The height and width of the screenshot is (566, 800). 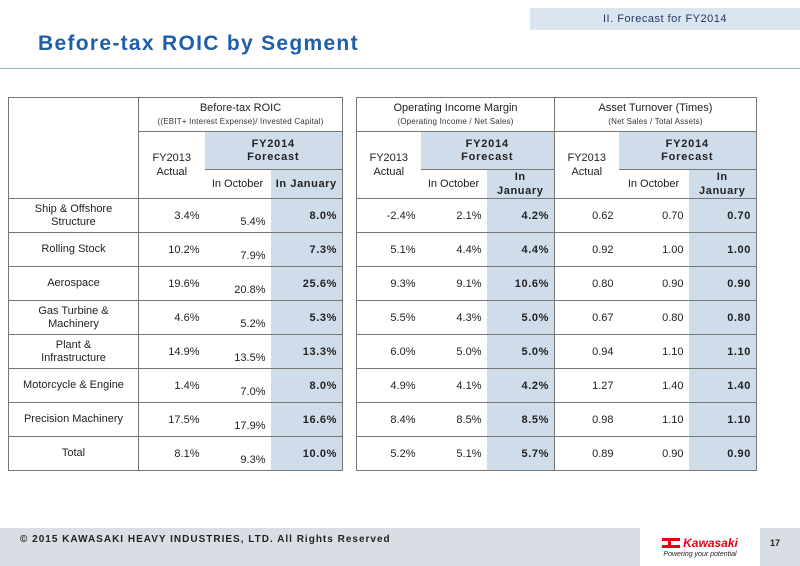 What do you see at coordinates (655, 107) in the screenshot?
I see `at-group-label: Asset Turnover (Times)` at bounding box center [655, 107].